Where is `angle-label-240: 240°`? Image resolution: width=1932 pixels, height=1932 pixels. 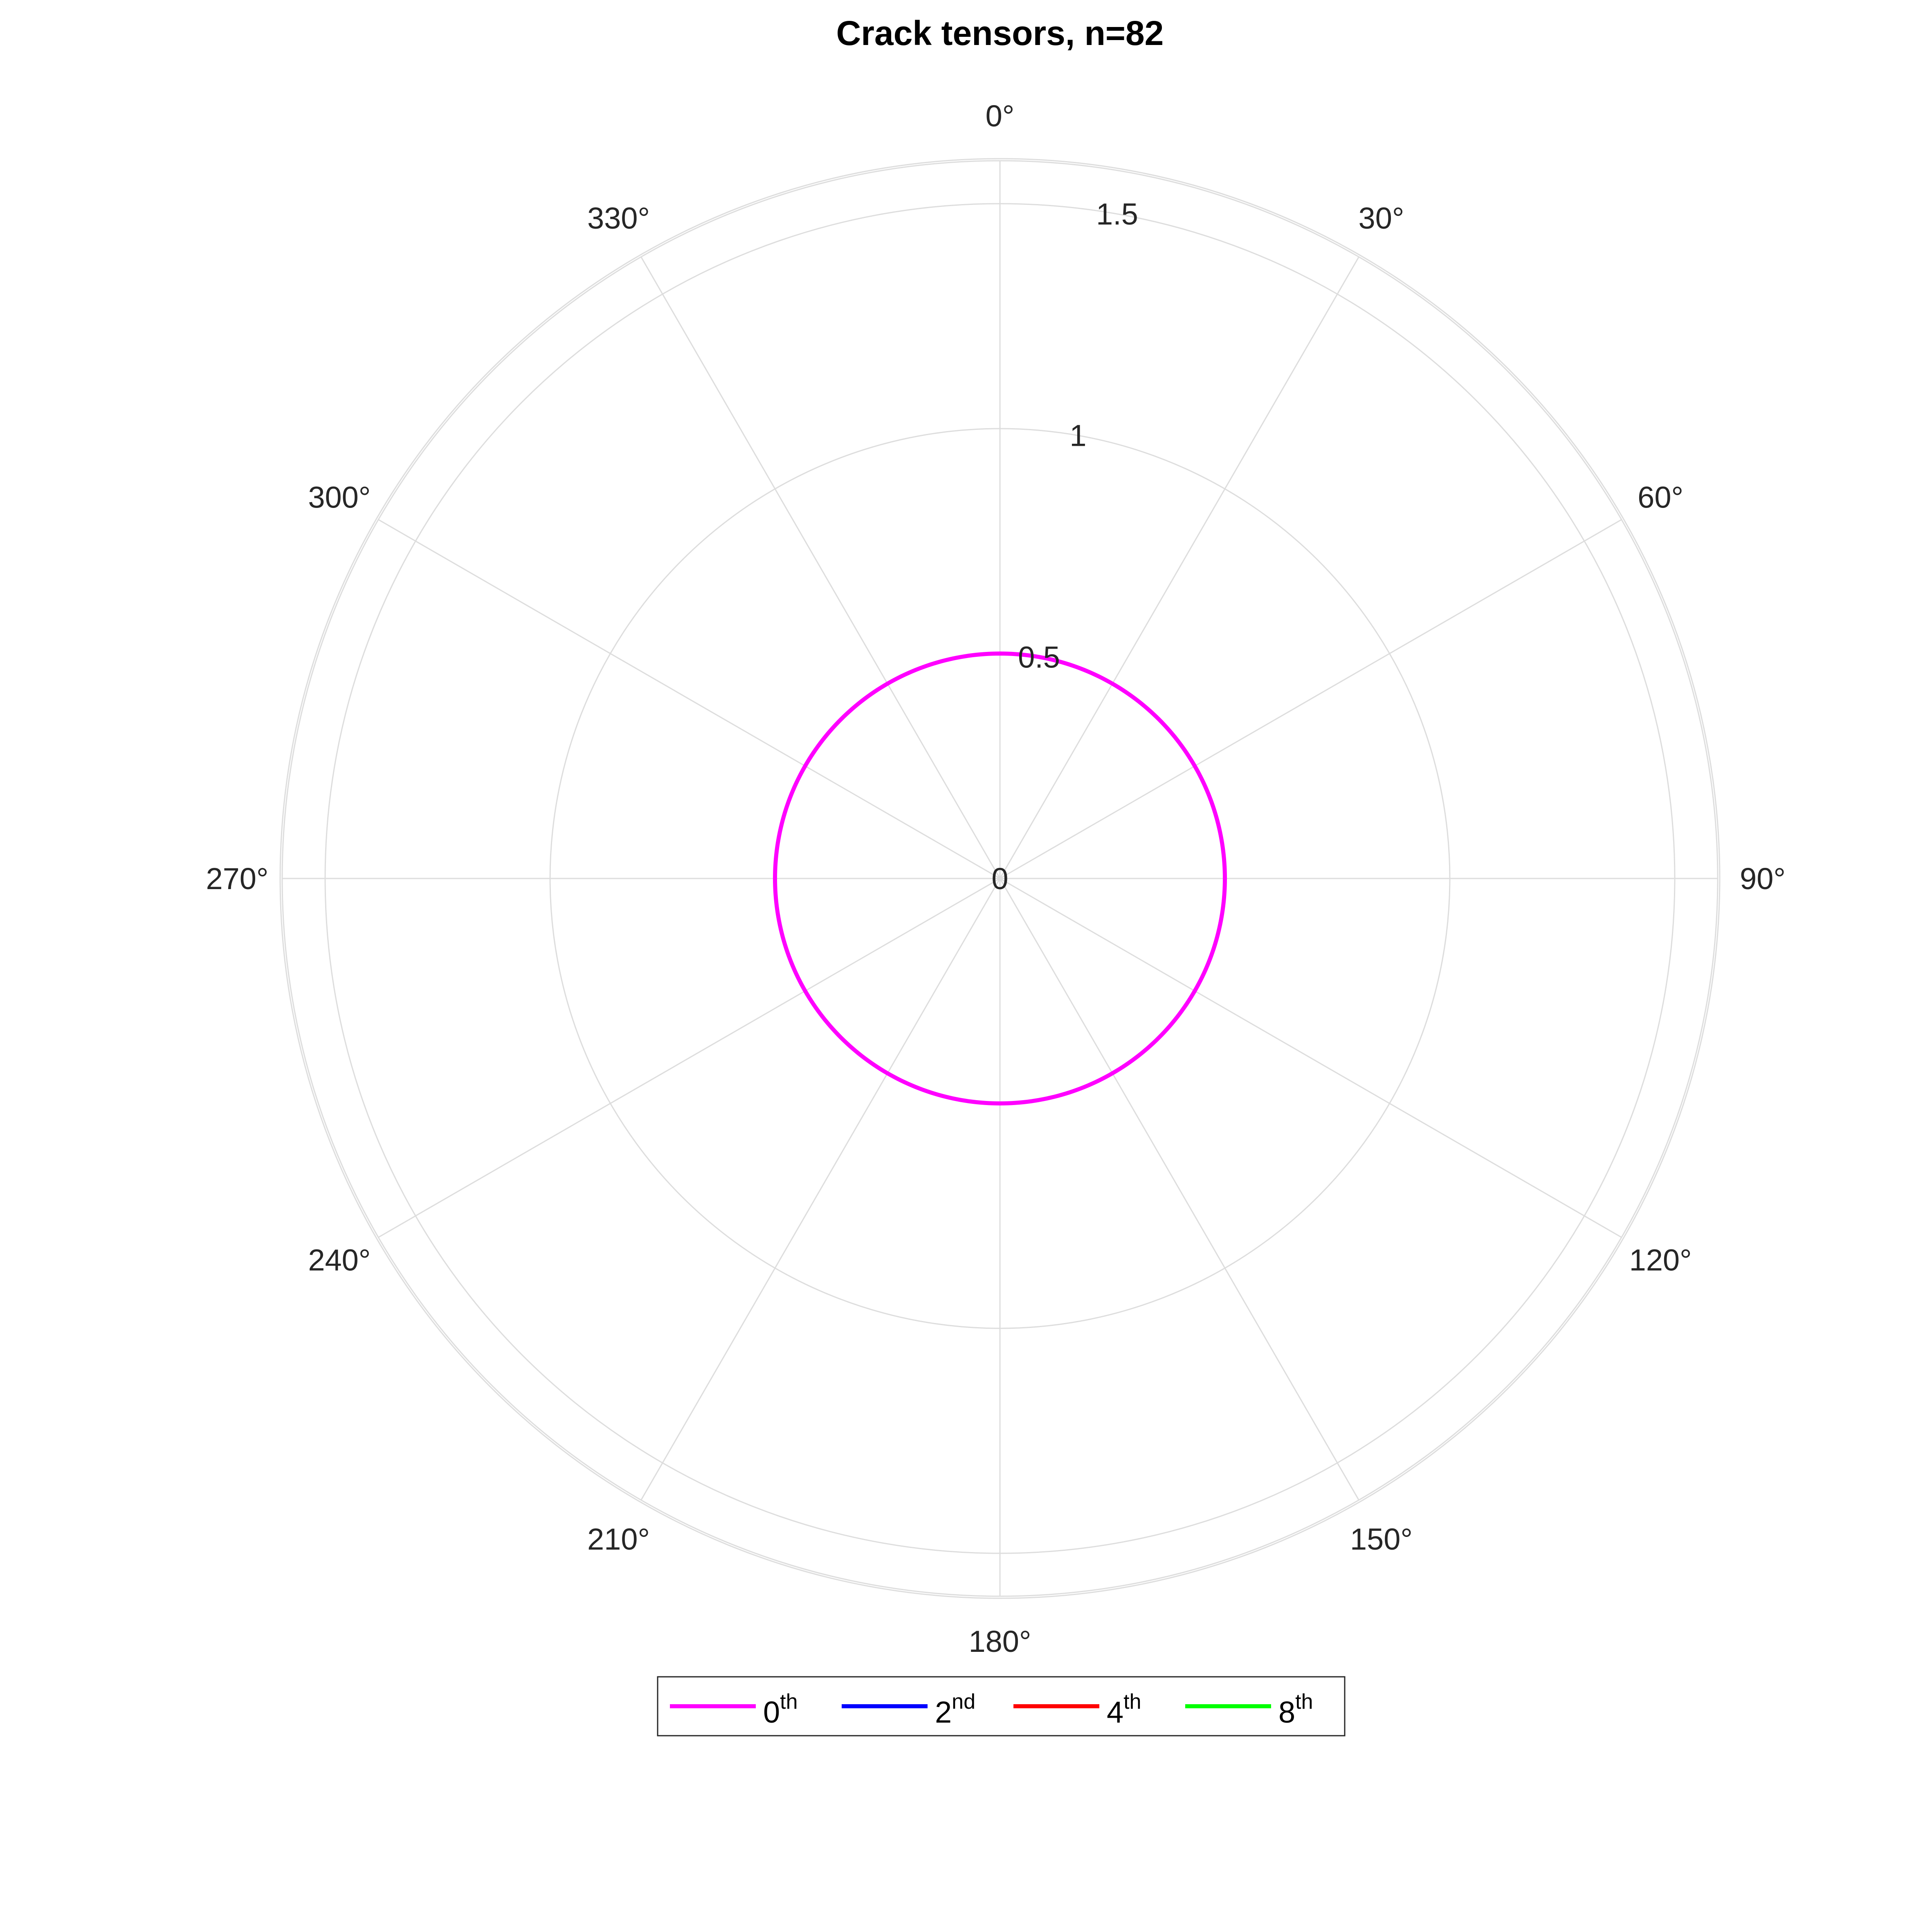
angle-label-240: 240° is located at coordinates (339, 1260).